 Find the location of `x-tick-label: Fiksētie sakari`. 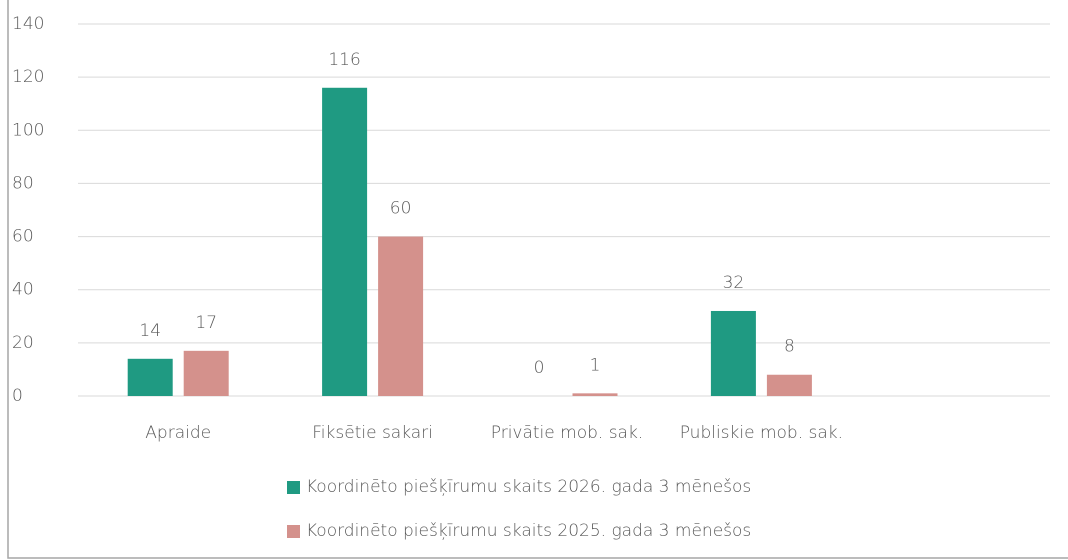

x-tick-label: Fiksētie sakari is located at coordinates (372, 433).